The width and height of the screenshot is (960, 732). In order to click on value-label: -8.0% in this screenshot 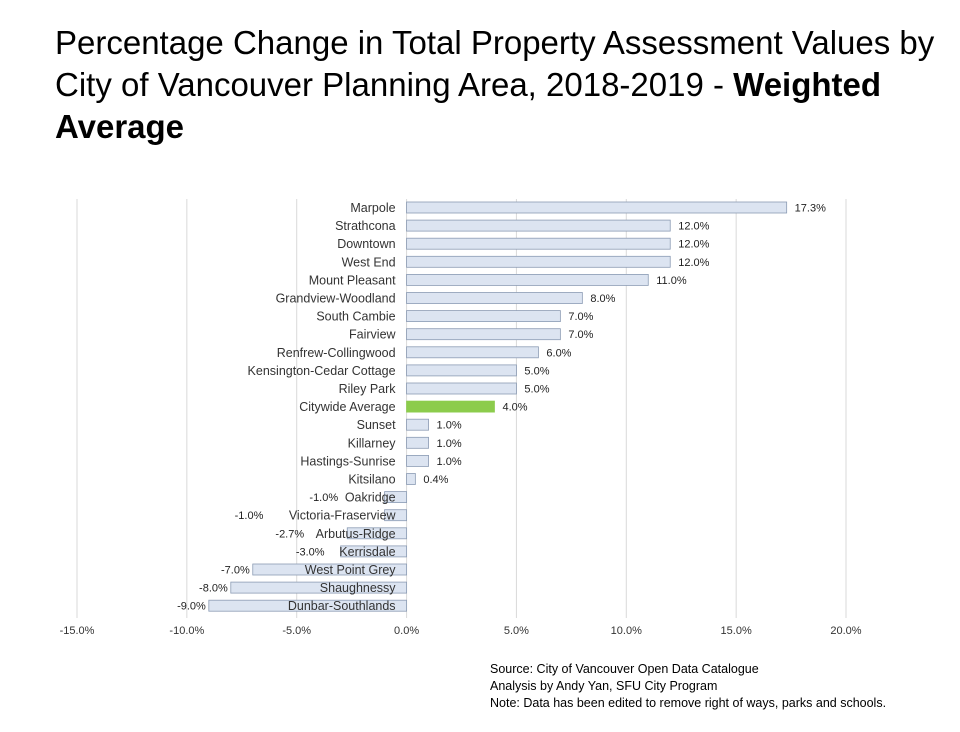, I will do `click(213, 589)`.